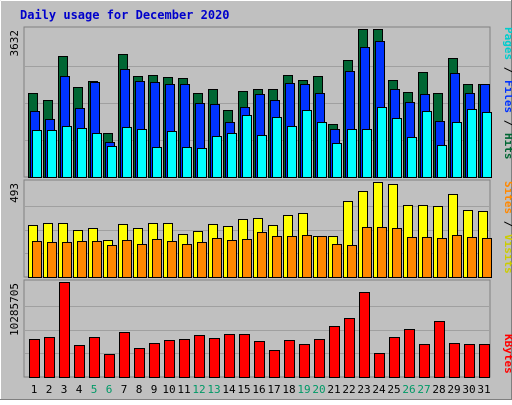 Image resolution: width=512 pixels, height=405 pixels. I want to click on legend-pages-files-hits: Pages / Files / Hits, so click(507, 93).